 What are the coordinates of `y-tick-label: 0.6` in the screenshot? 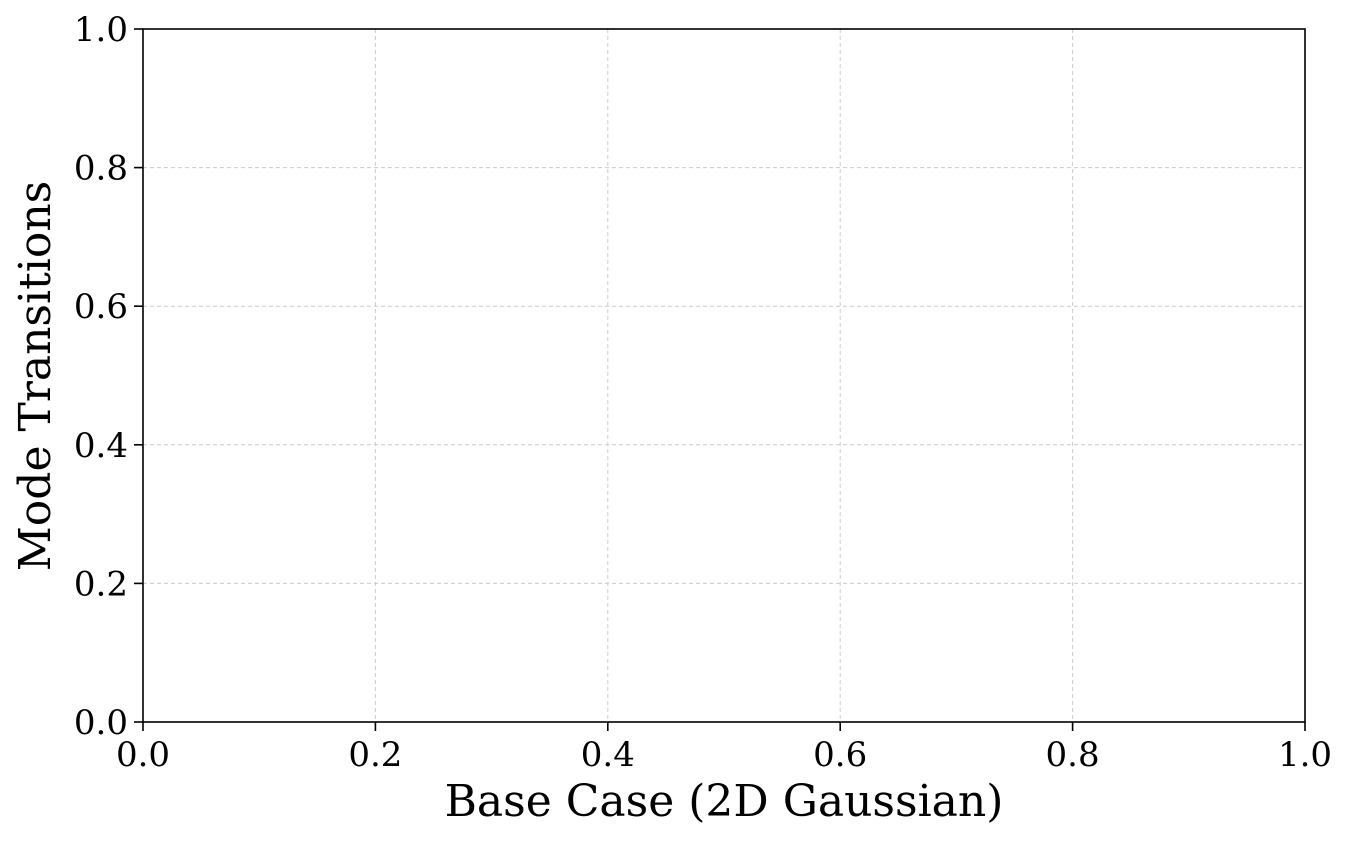 It's located at (101, 307).